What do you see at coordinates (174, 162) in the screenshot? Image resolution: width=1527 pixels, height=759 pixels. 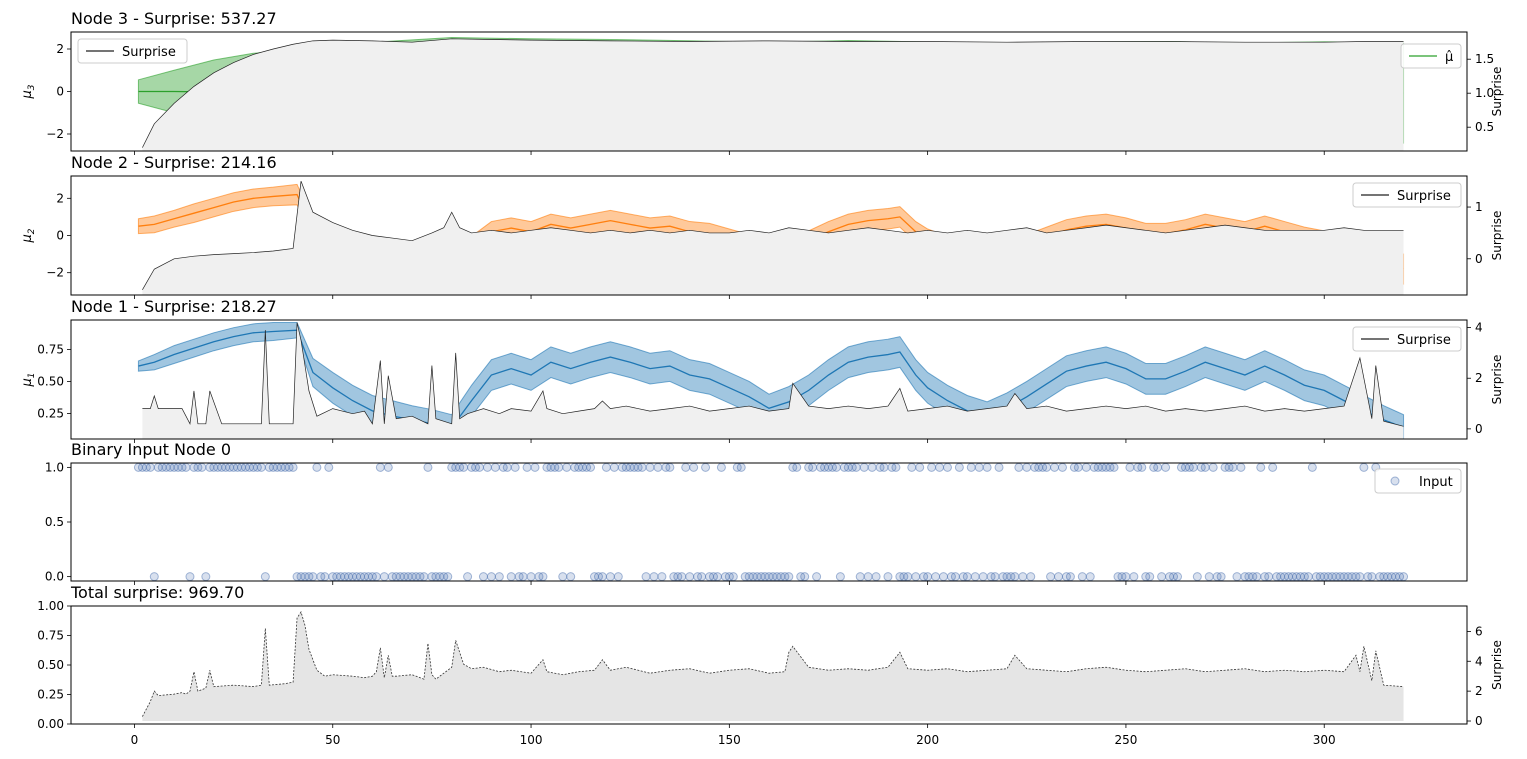 I see `panel-title: Node 2 - Surprise: 214.16` at bounding box center [174, 162].